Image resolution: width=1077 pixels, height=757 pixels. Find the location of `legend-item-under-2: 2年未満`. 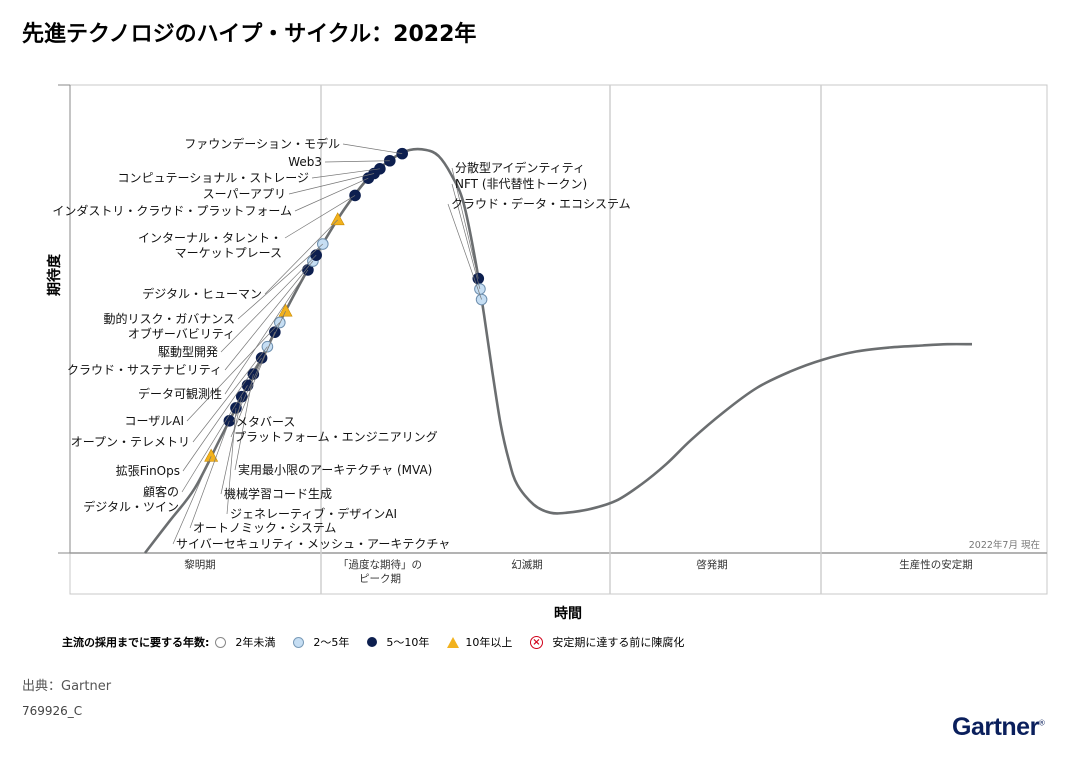

legend-item-under-2: 2年未満 is located at coordinates (255, 642).